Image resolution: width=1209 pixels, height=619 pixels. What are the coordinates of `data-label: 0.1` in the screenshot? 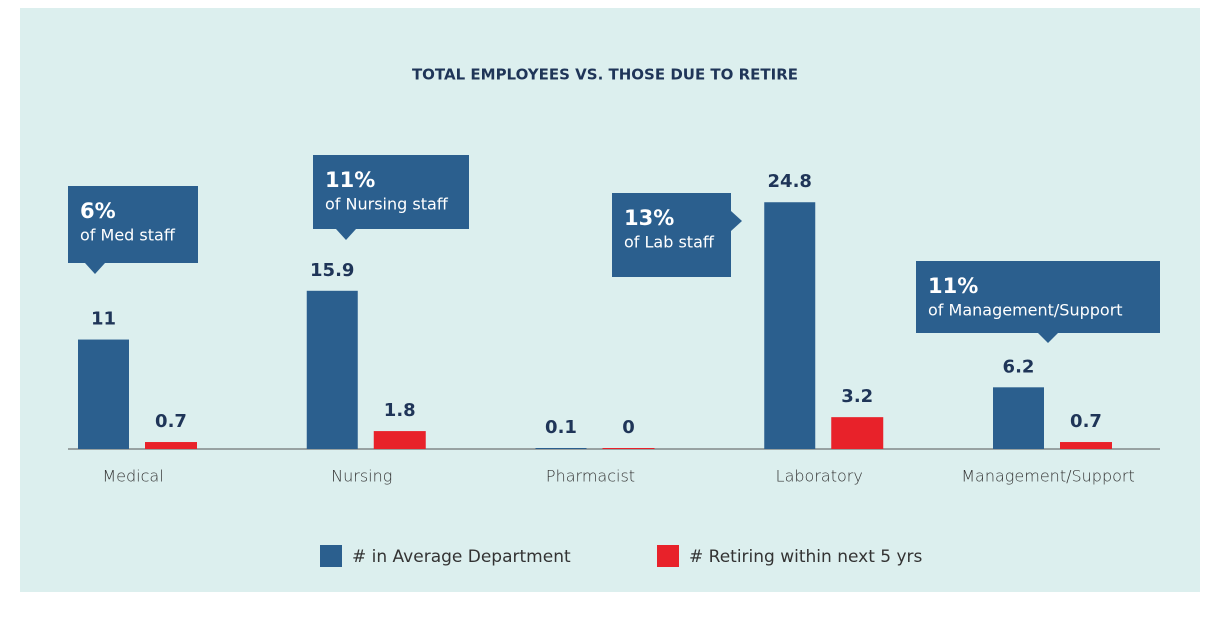 It's located at (561, 427).